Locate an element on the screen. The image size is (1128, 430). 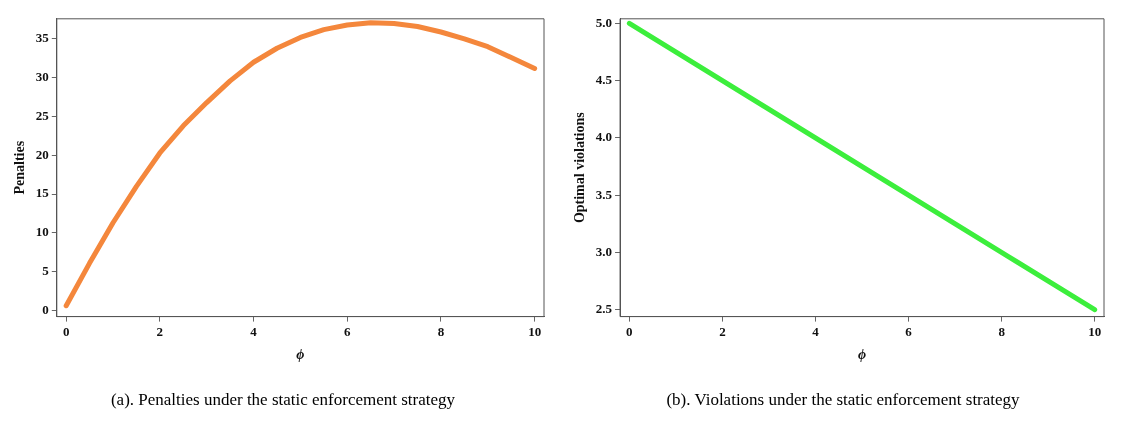
y-tick-label: 4.5 is located at coordinates (604, 80).